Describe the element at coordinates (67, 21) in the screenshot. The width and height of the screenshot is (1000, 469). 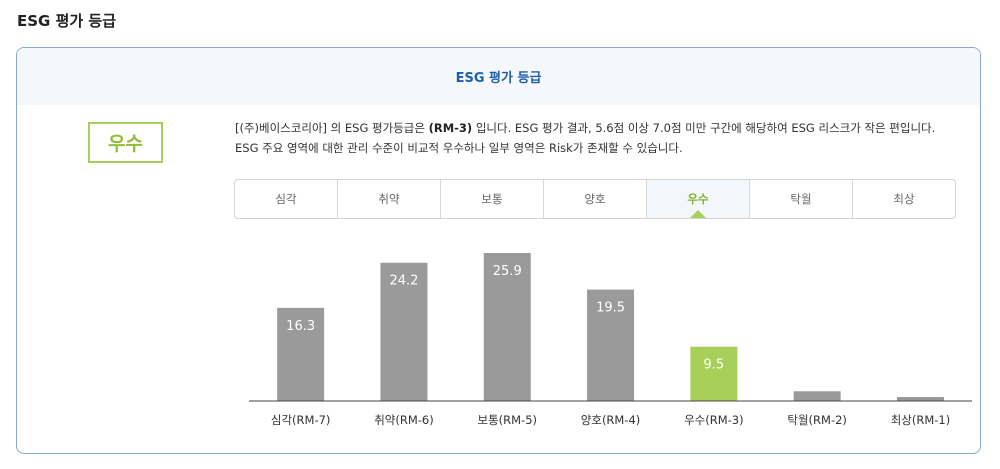
I see `section-title: ESG 평가 등급` at that location.